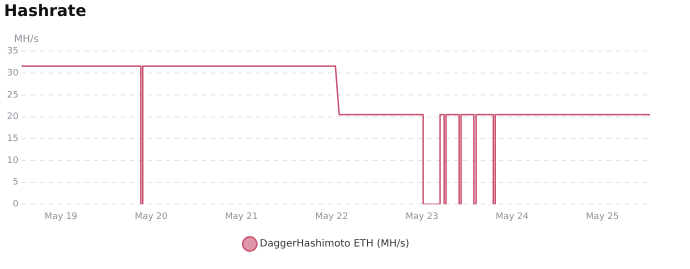  I want to click on y-tick-label: 0, so click(15, 205).